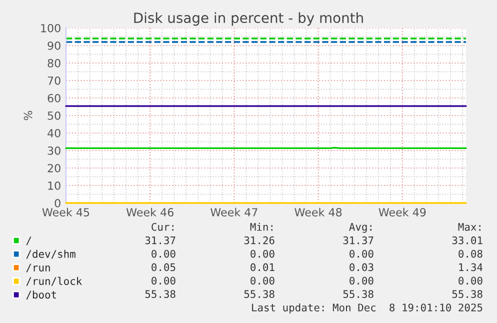  Describe the element at coordinates (54, 98) in the screenshot. I see `y-tick-label: 60` at that location.